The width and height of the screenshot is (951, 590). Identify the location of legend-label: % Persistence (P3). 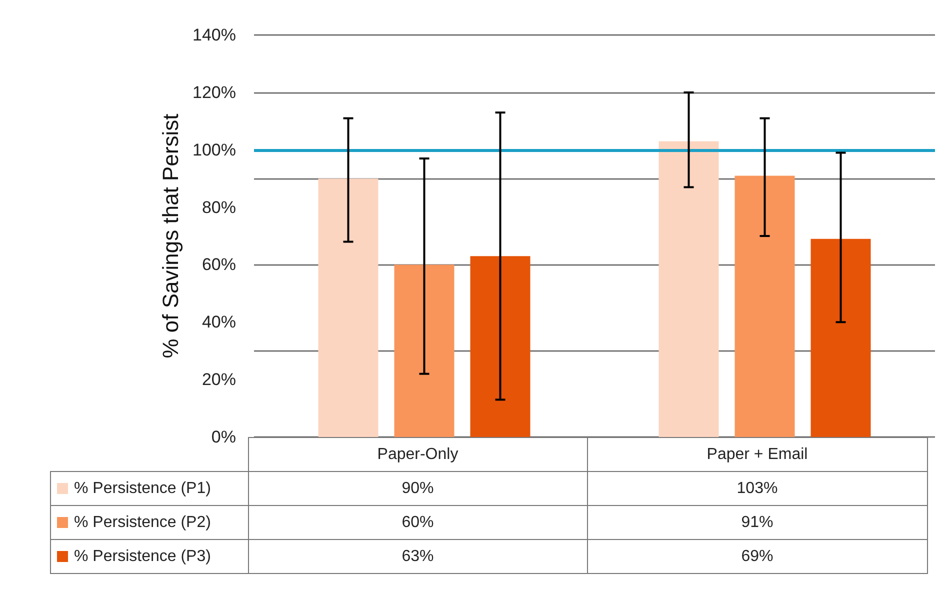
(149, 557).